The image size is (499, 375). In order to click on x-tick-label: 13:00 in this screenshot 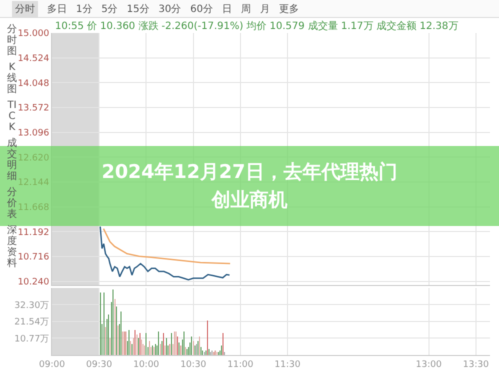, I will do `click(429, 365)`.